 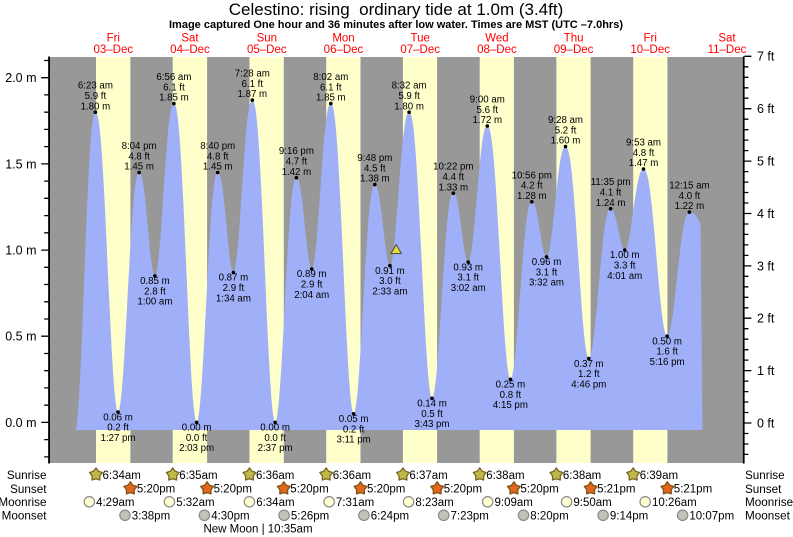 I want to click on svg-text: 4.4 ft, so click(x=454, y=177).